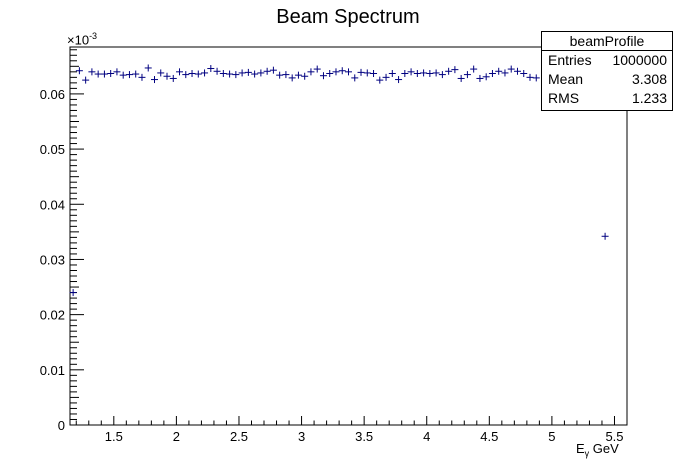 Image resolution: width=696 pixels, height=472 pixels. Describe the element at coordinates (52, 94) in the screenshot. I see `y-tick-label: 0.06` at that location.